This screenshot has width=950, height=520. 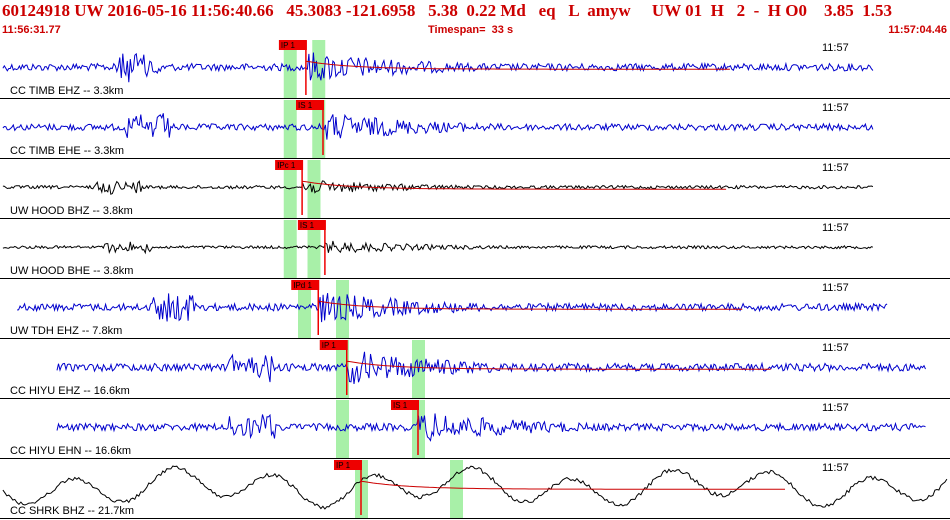 I want to click on station-label: CC HIYU EHN -- 16.6km, so click(x=70, y=451).